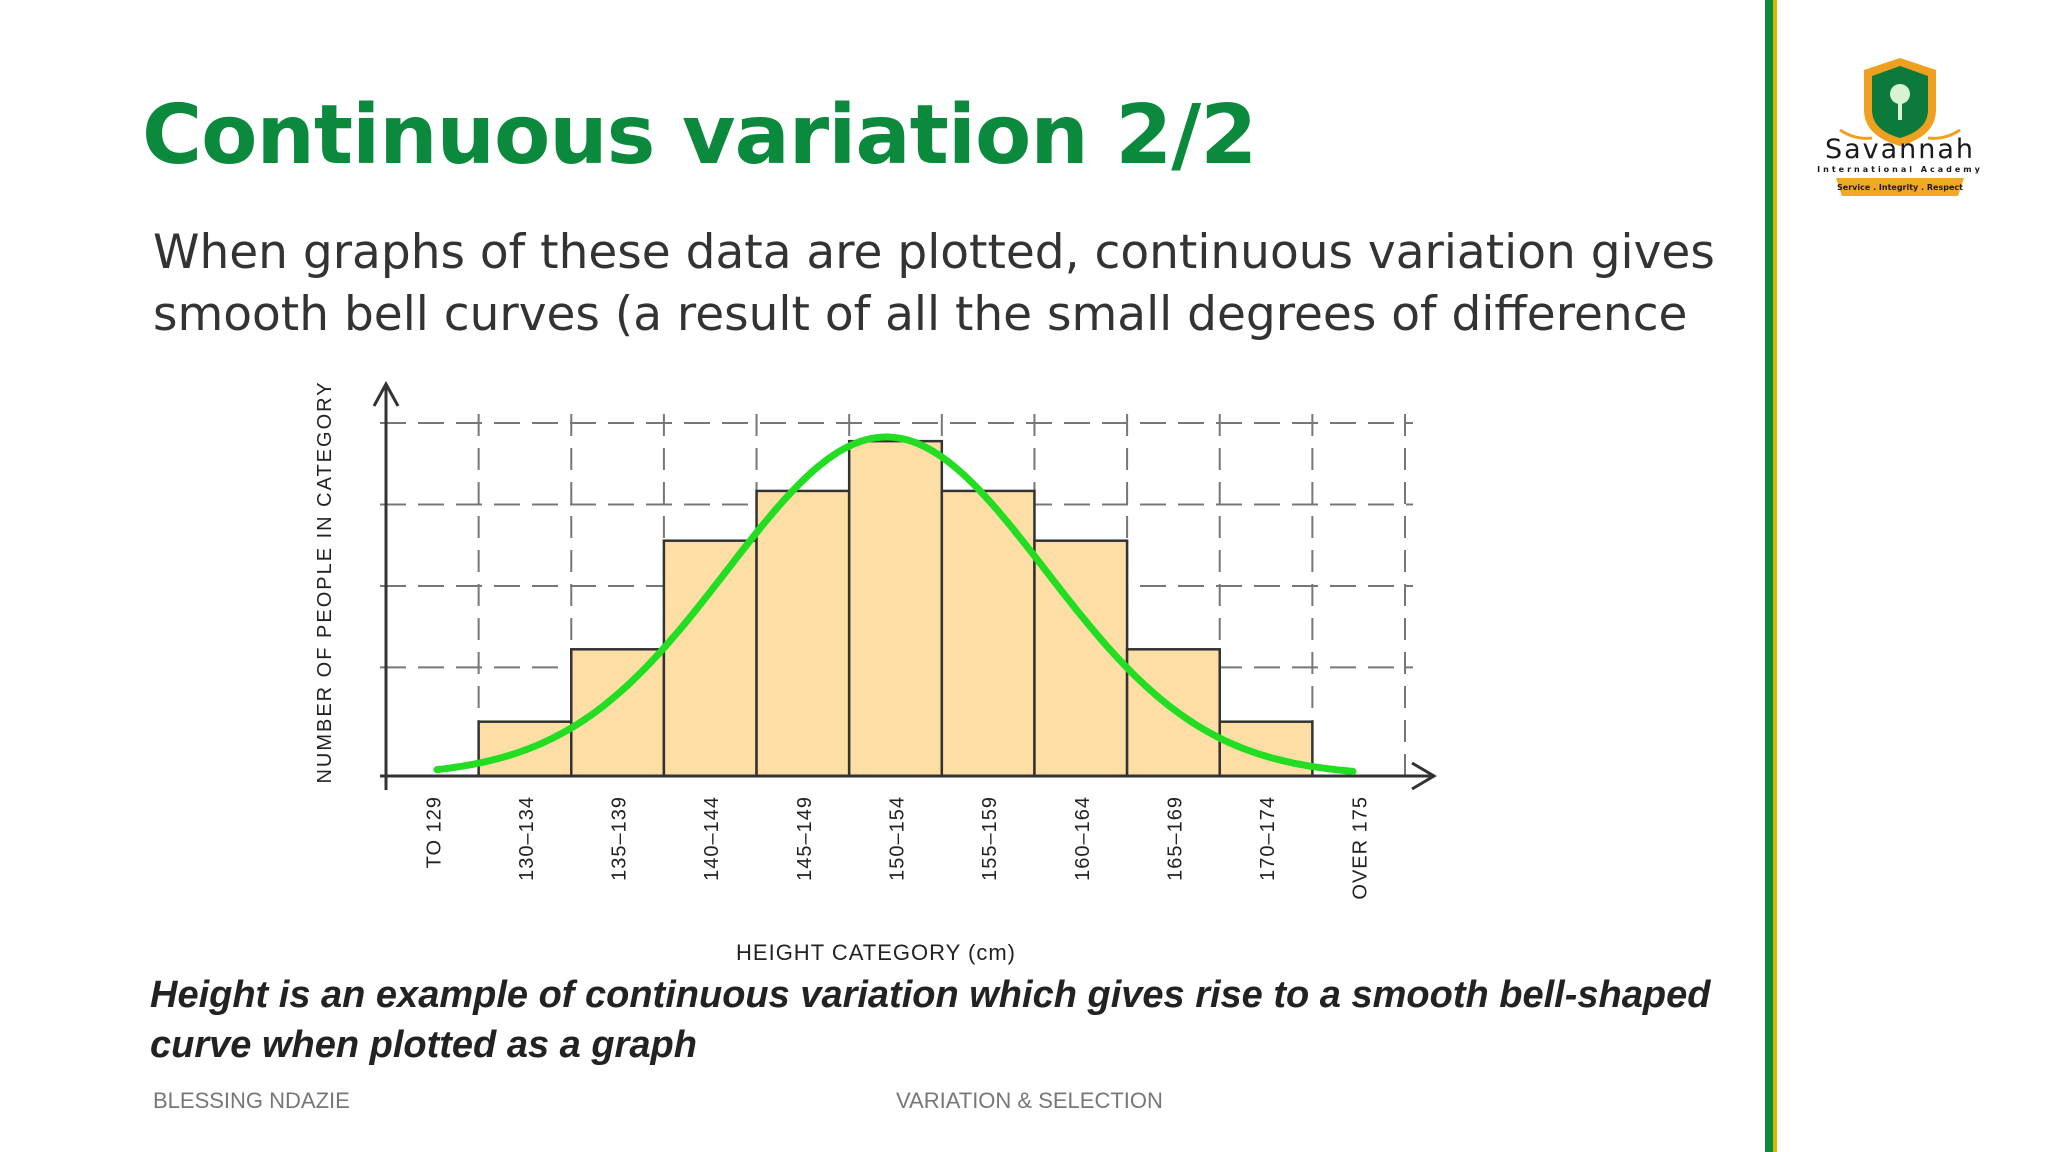 The height and width of the screenshot is (1152, 2048). What do you see at coordinates (1944, 134) in the screenshot?
I see `logo-wing-right` at bounding box center [1944, 134].